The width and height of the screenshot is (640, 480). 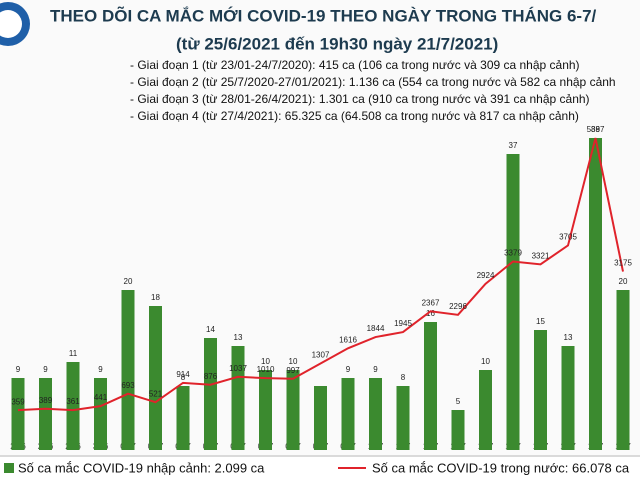 I want to click on bar-label: 15, so click(x=540, y=321).